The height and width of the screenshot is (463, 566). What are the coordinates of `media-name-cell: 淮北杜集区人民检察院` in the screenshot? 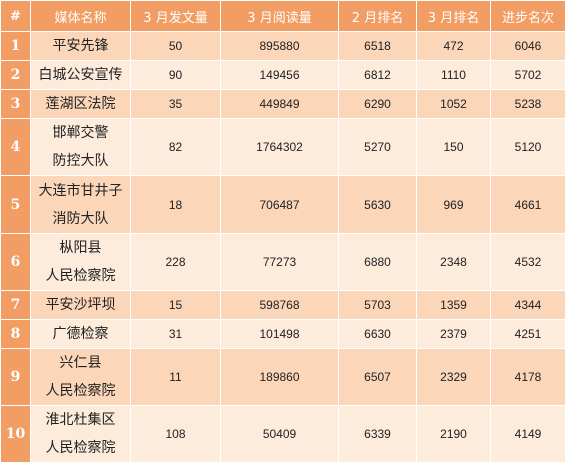 It's located at (80, 434).